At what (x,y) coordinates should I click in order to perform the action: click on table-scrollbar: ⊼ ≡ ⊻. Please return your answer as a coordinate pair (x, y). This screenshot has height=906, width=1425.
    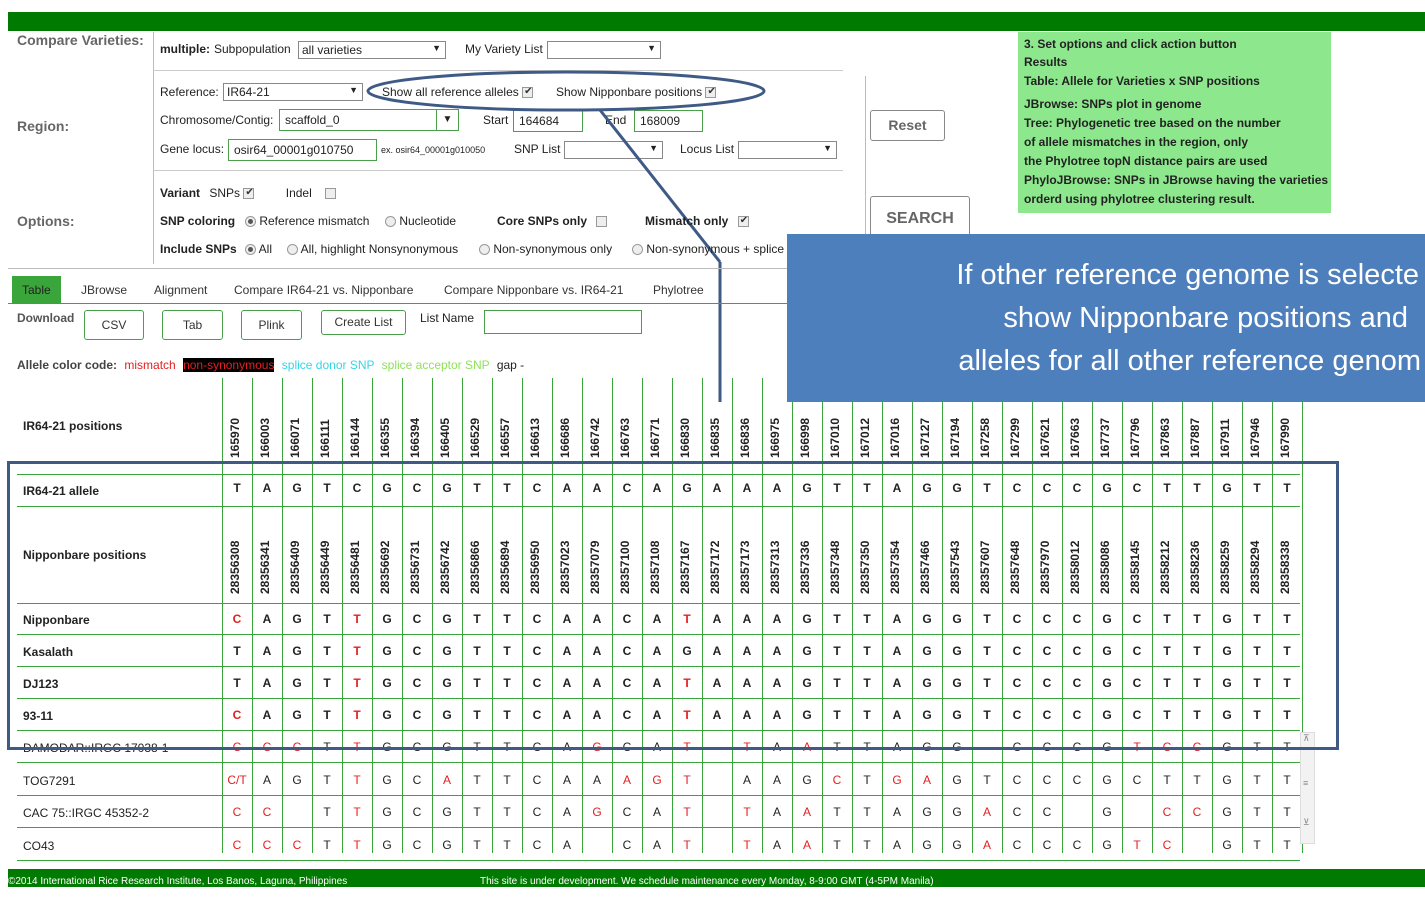
    Looking at the image, I should click on (1307, 788).